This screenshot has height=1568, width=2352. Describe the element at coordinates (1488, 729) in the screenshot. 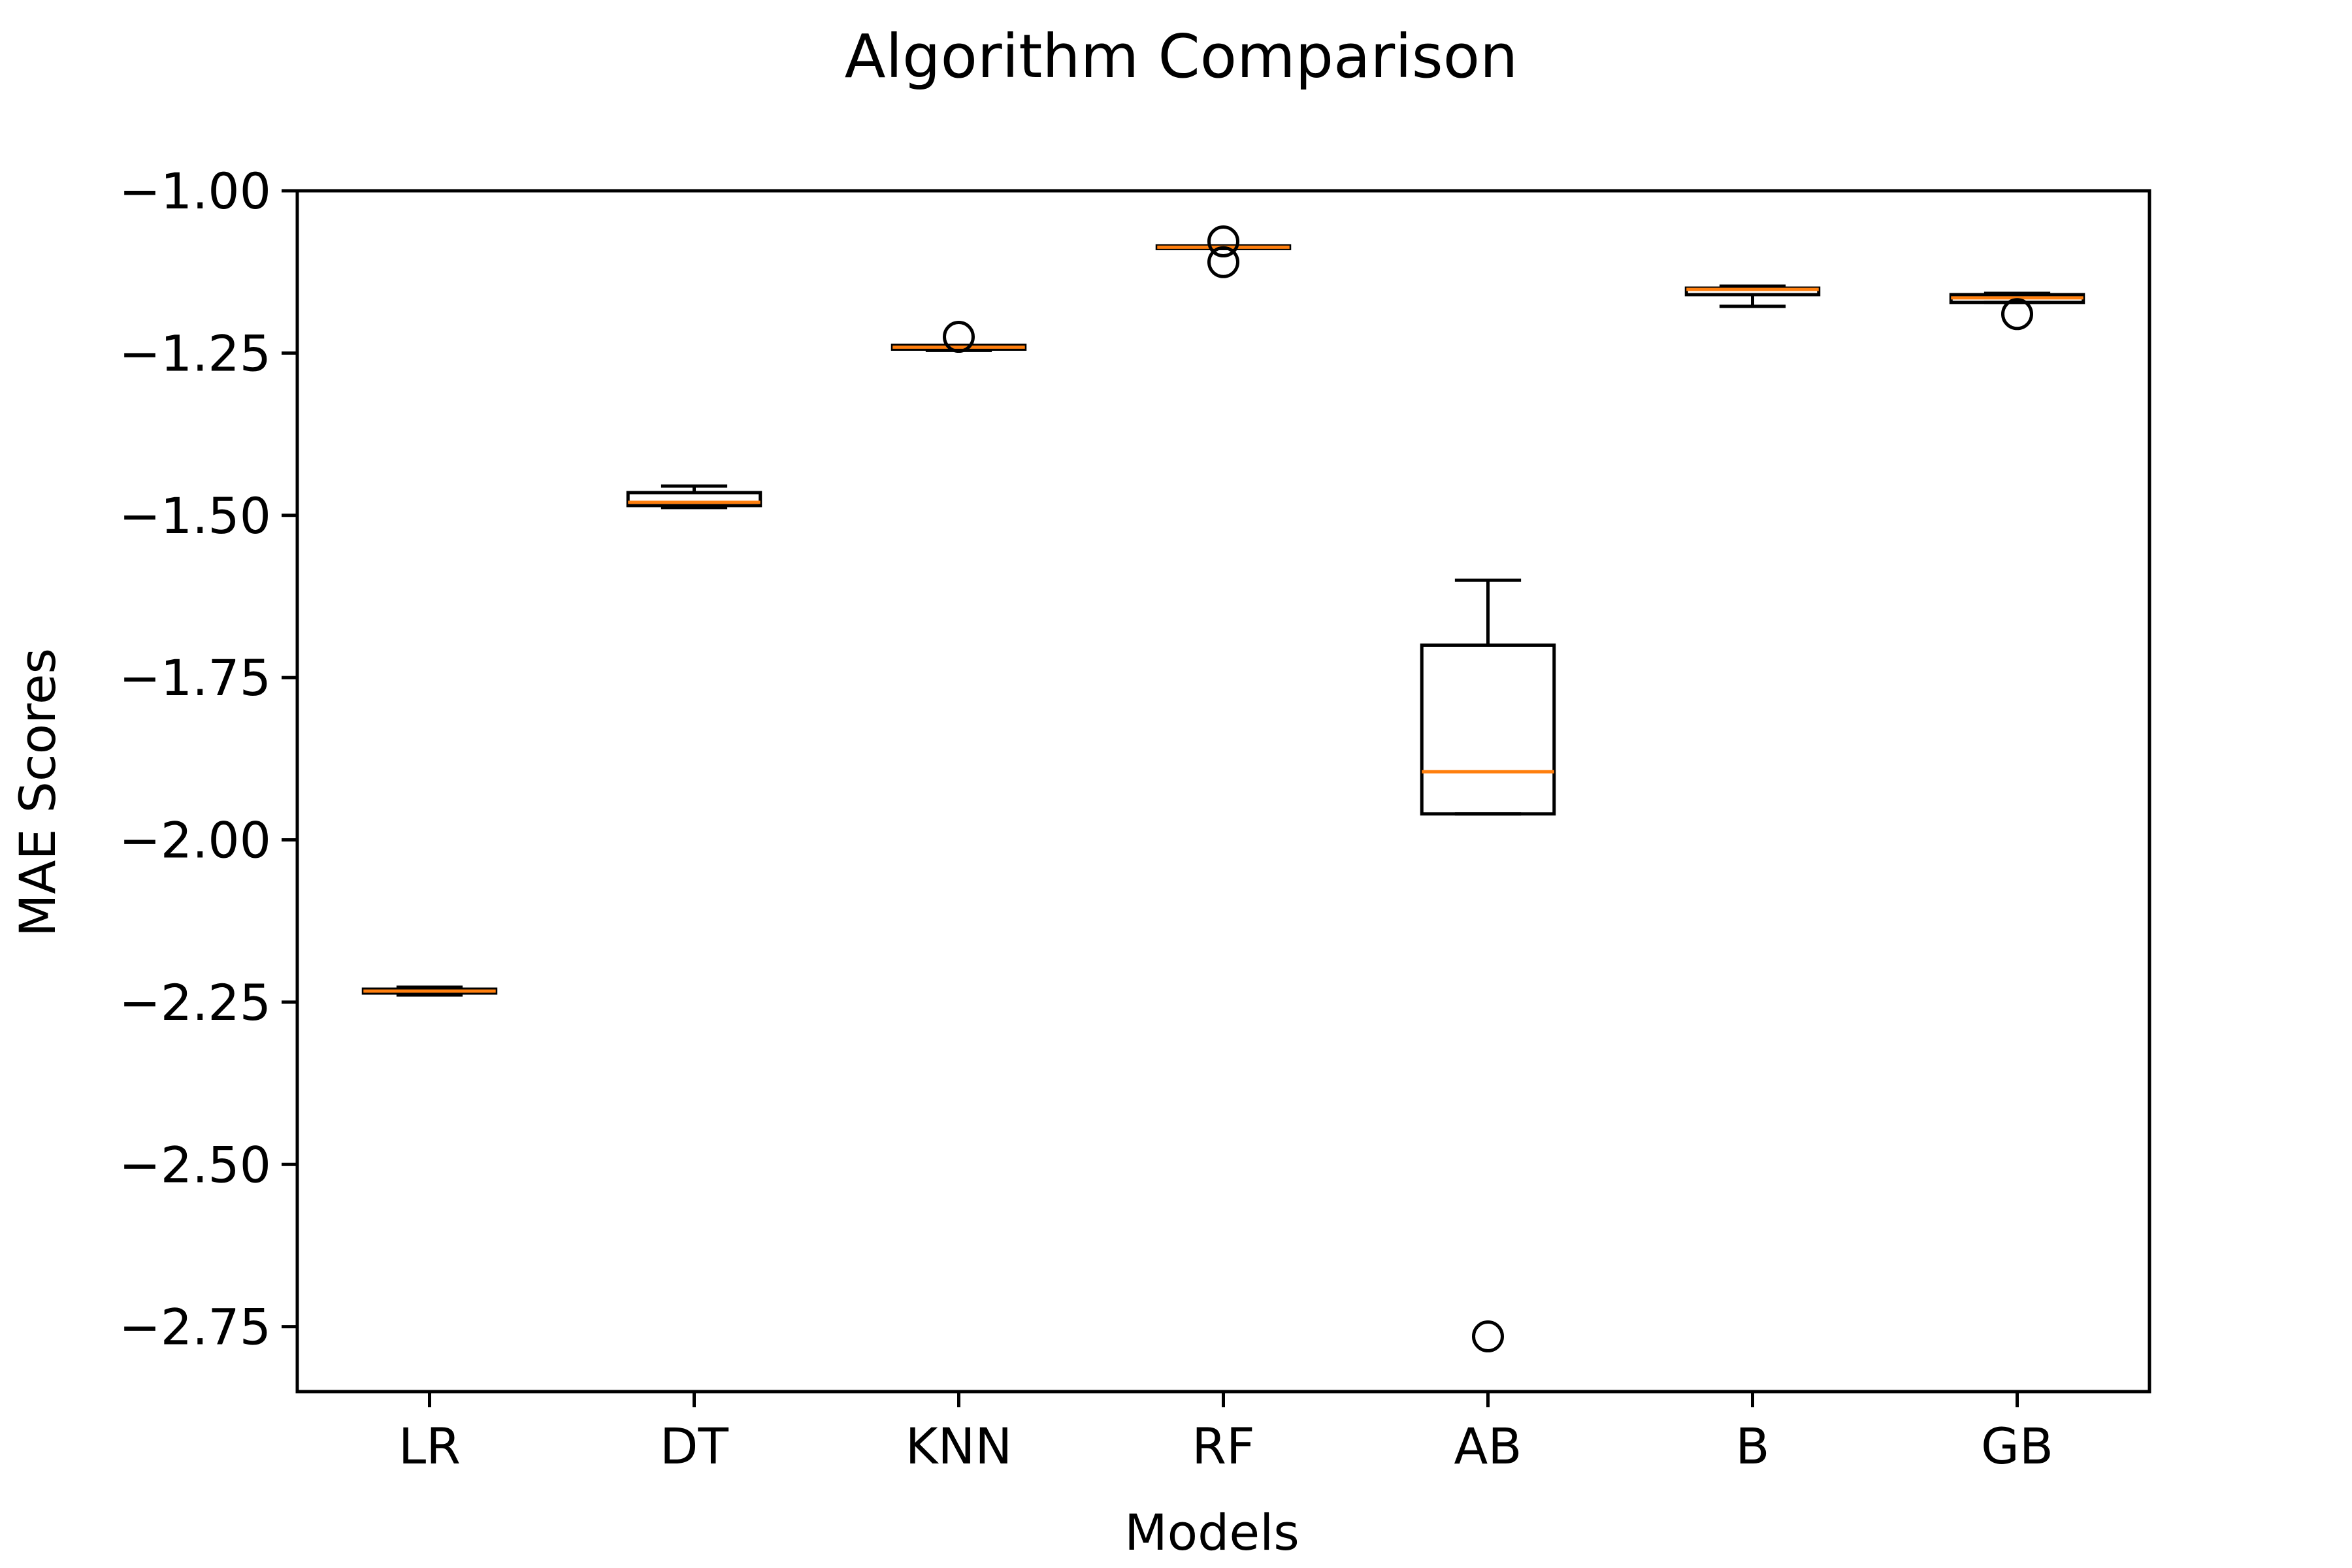

I see `box-ab` at that location.